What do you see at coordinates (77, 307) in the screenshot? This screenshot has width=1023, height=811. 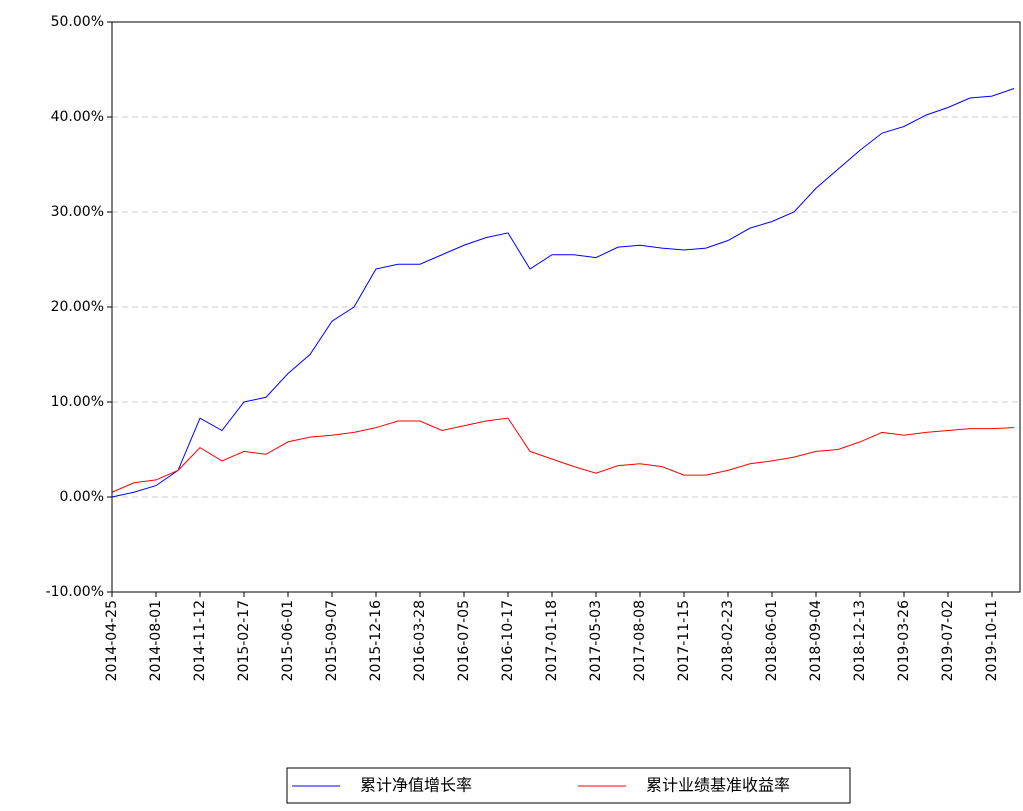 I see `y-tick-label: 20.00%` at bounding box center [77, 307].